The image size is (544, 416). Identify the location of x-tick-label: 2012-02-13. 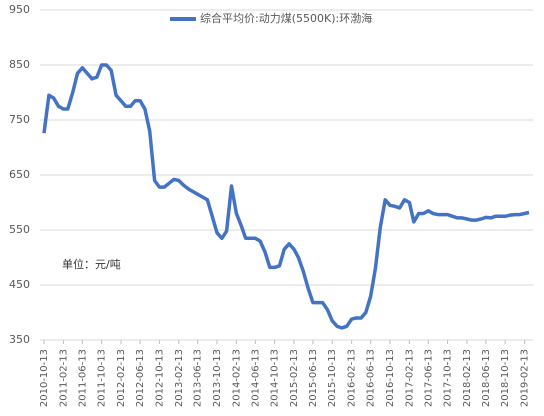
(121, 378).